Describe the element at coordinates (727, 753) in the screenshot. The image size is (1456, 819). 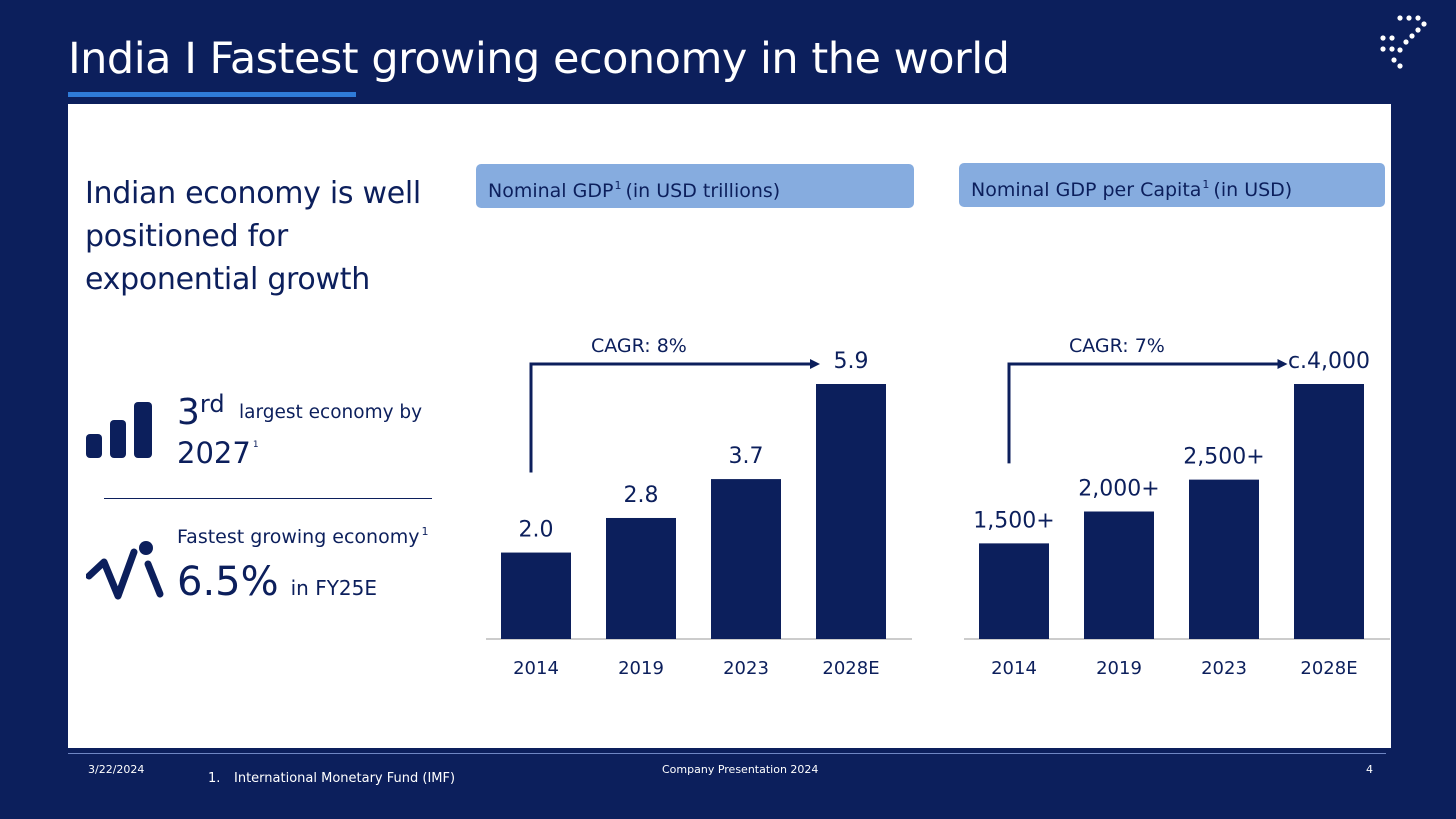
I see `footer-divider` at that location.